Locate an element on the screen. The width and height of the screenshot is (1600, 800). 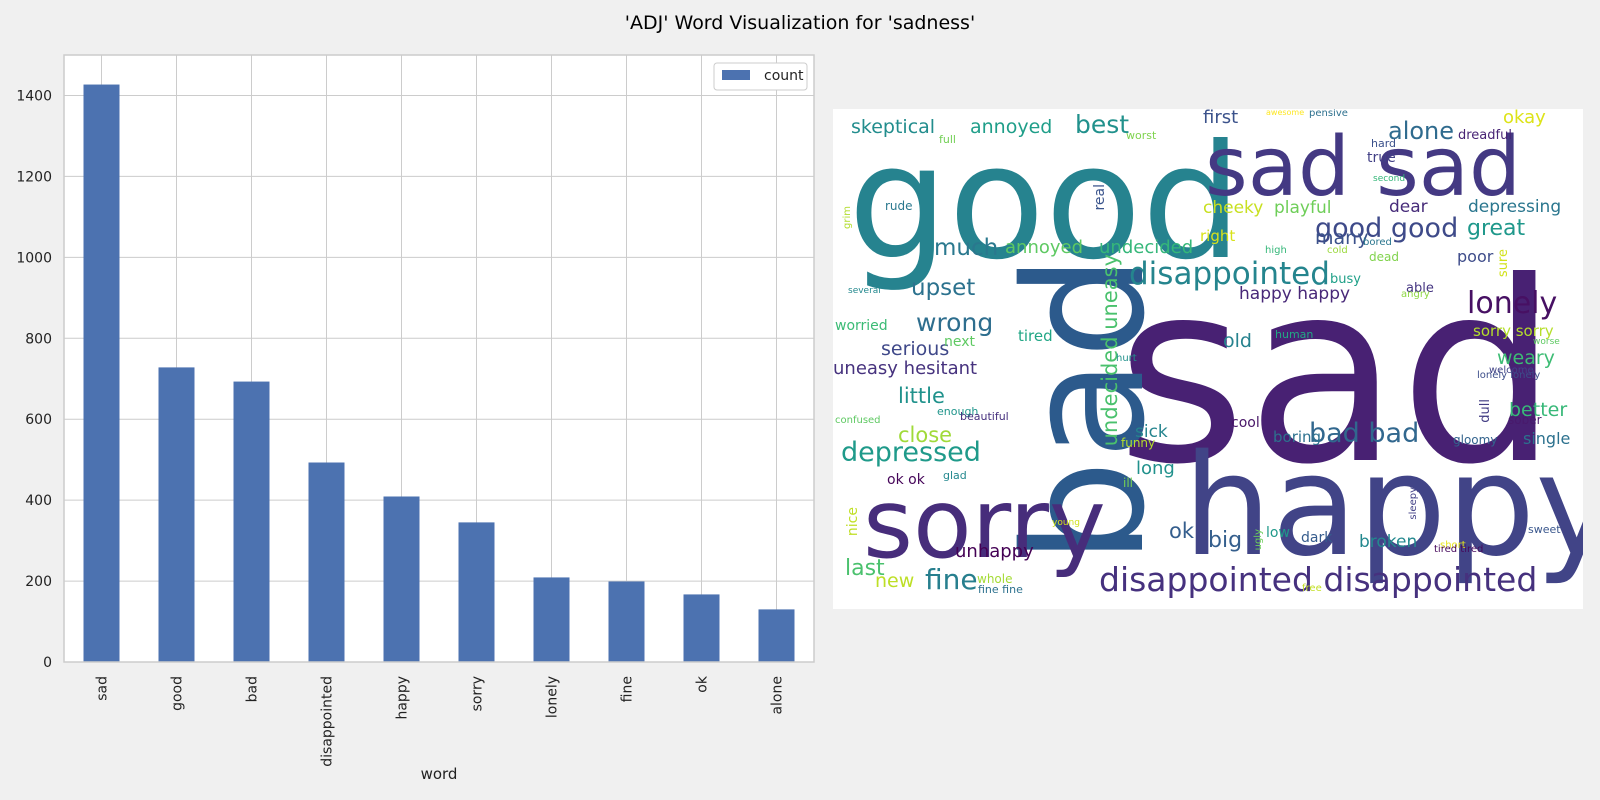
cloud-word: hard is located at coordinates (1384, 143).